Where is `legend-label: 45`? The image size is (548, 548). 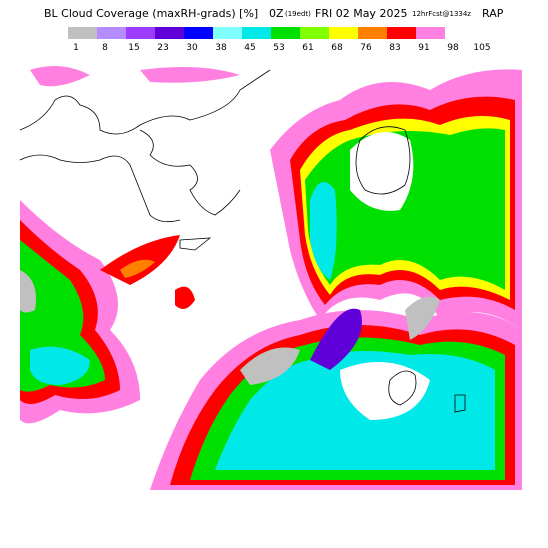 legend-label: 45 is located at coordinates (249, 48).